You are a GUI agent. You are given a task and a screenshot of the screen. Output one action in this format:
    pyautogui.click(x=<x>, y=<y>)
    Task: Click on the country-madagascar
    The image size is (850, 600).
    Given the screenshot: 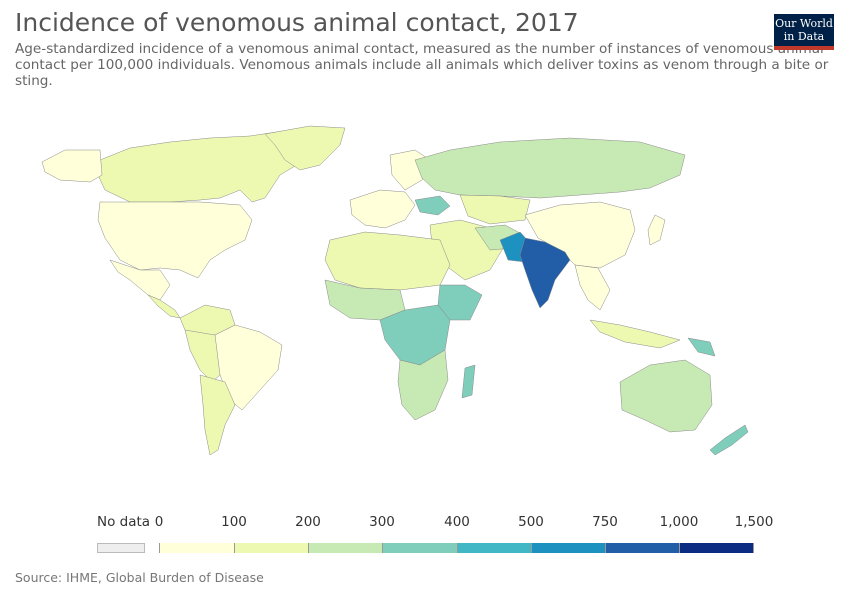 What is the action you would take?
    pyautogui.click(x=468, y=381)
    